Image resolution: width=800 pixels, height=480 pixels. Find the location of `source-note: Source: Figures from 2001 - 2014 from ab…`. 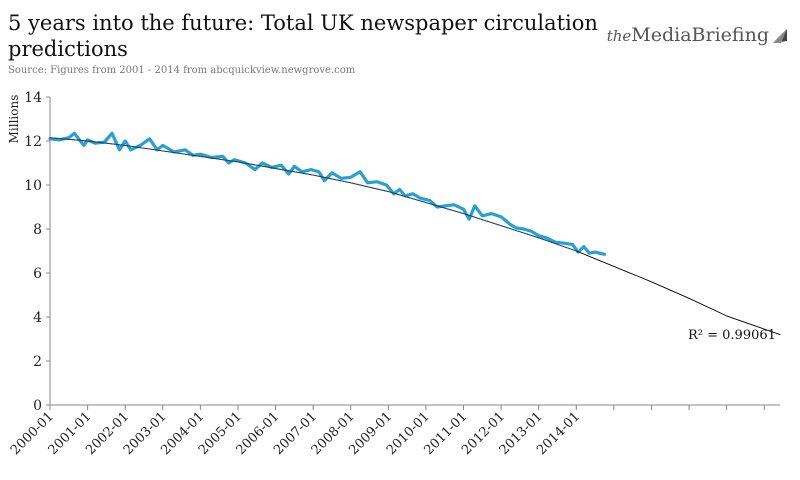

source-note: Source: Figures from 2001 - 2014 from ab… is located at coordinates (182, 70).